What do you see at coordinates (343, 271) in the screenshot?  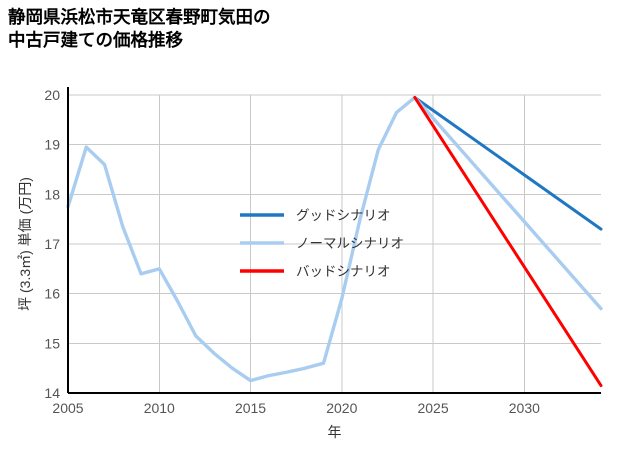 I see `legend-label-3: バッドシナリオ` at bounding box center [343, 271].